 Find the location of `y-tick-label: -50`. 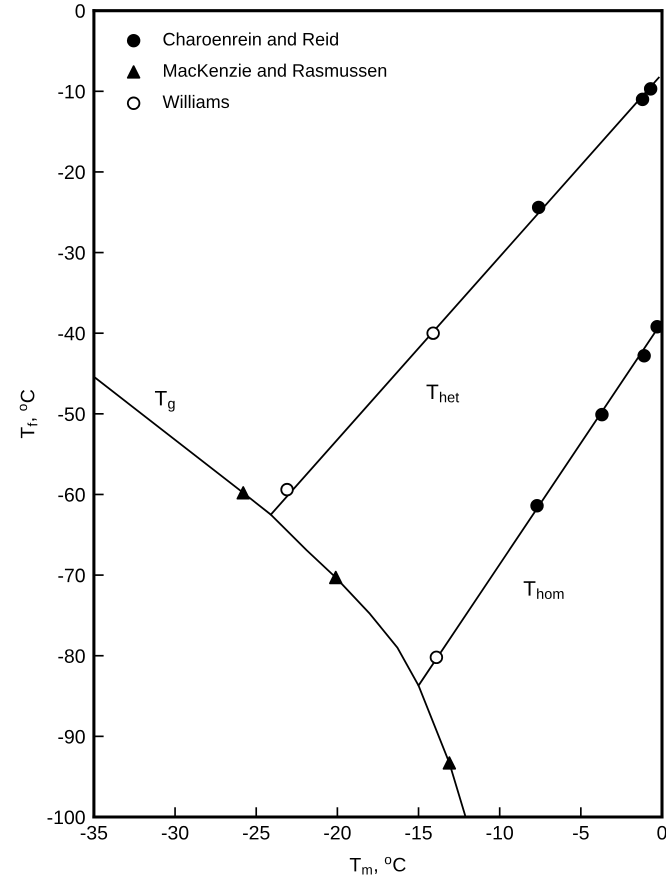

y-tick-label: -50 is located at coordinates (71, 414).